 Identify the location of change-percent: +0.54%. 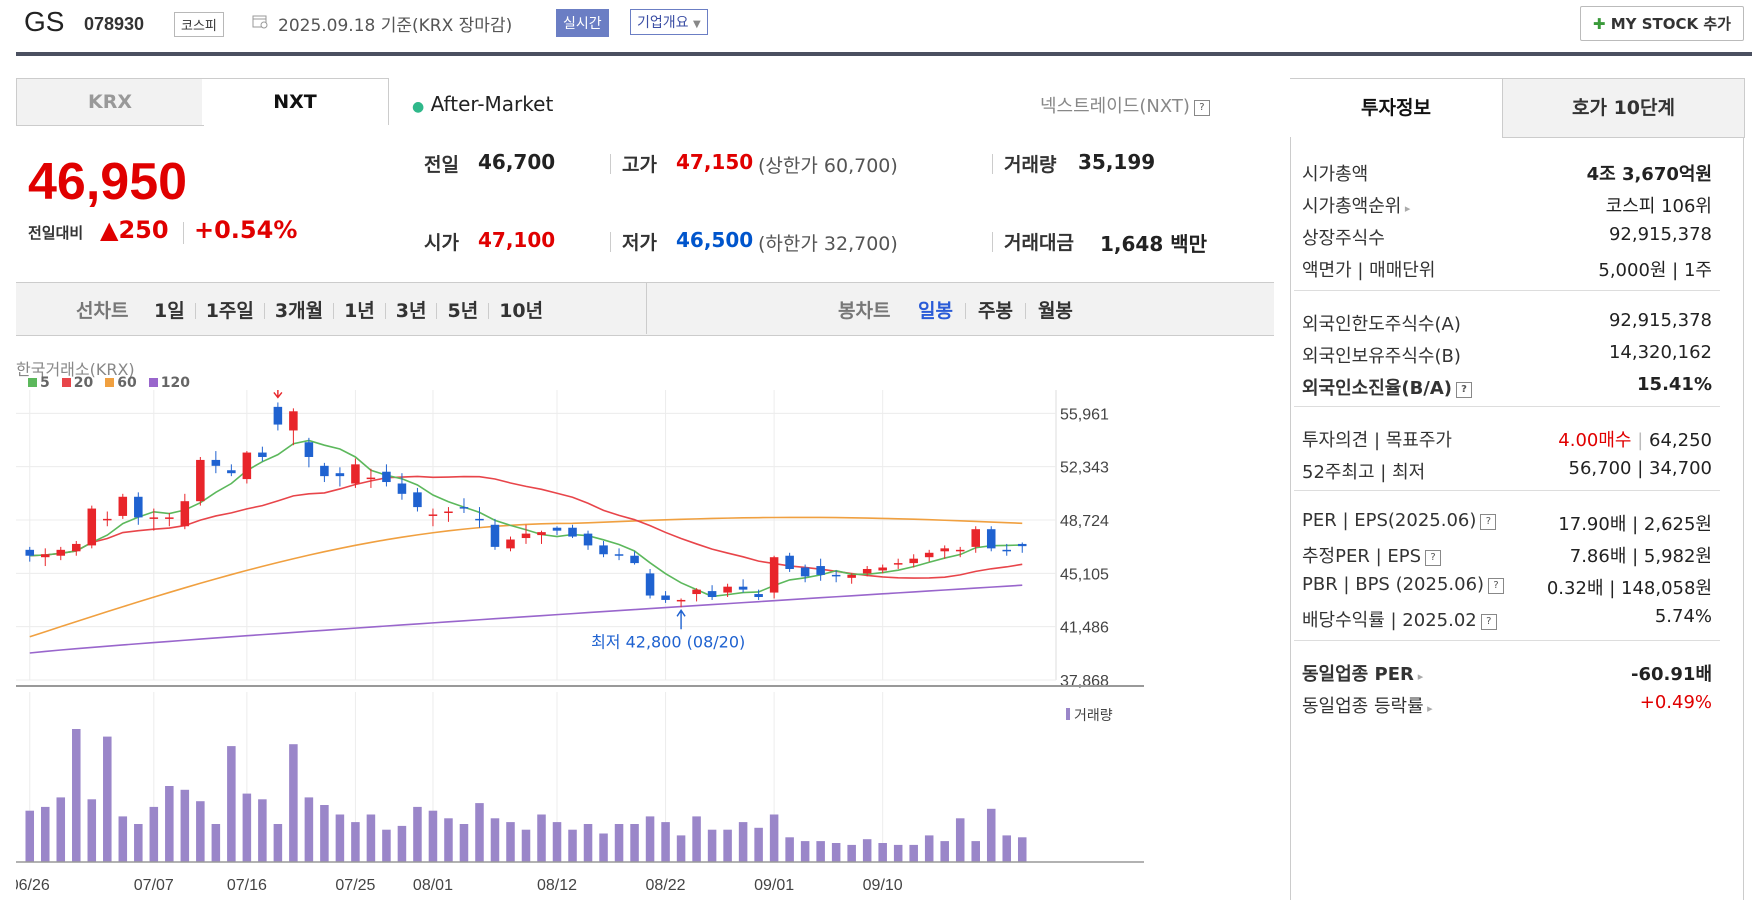
(246, 230).